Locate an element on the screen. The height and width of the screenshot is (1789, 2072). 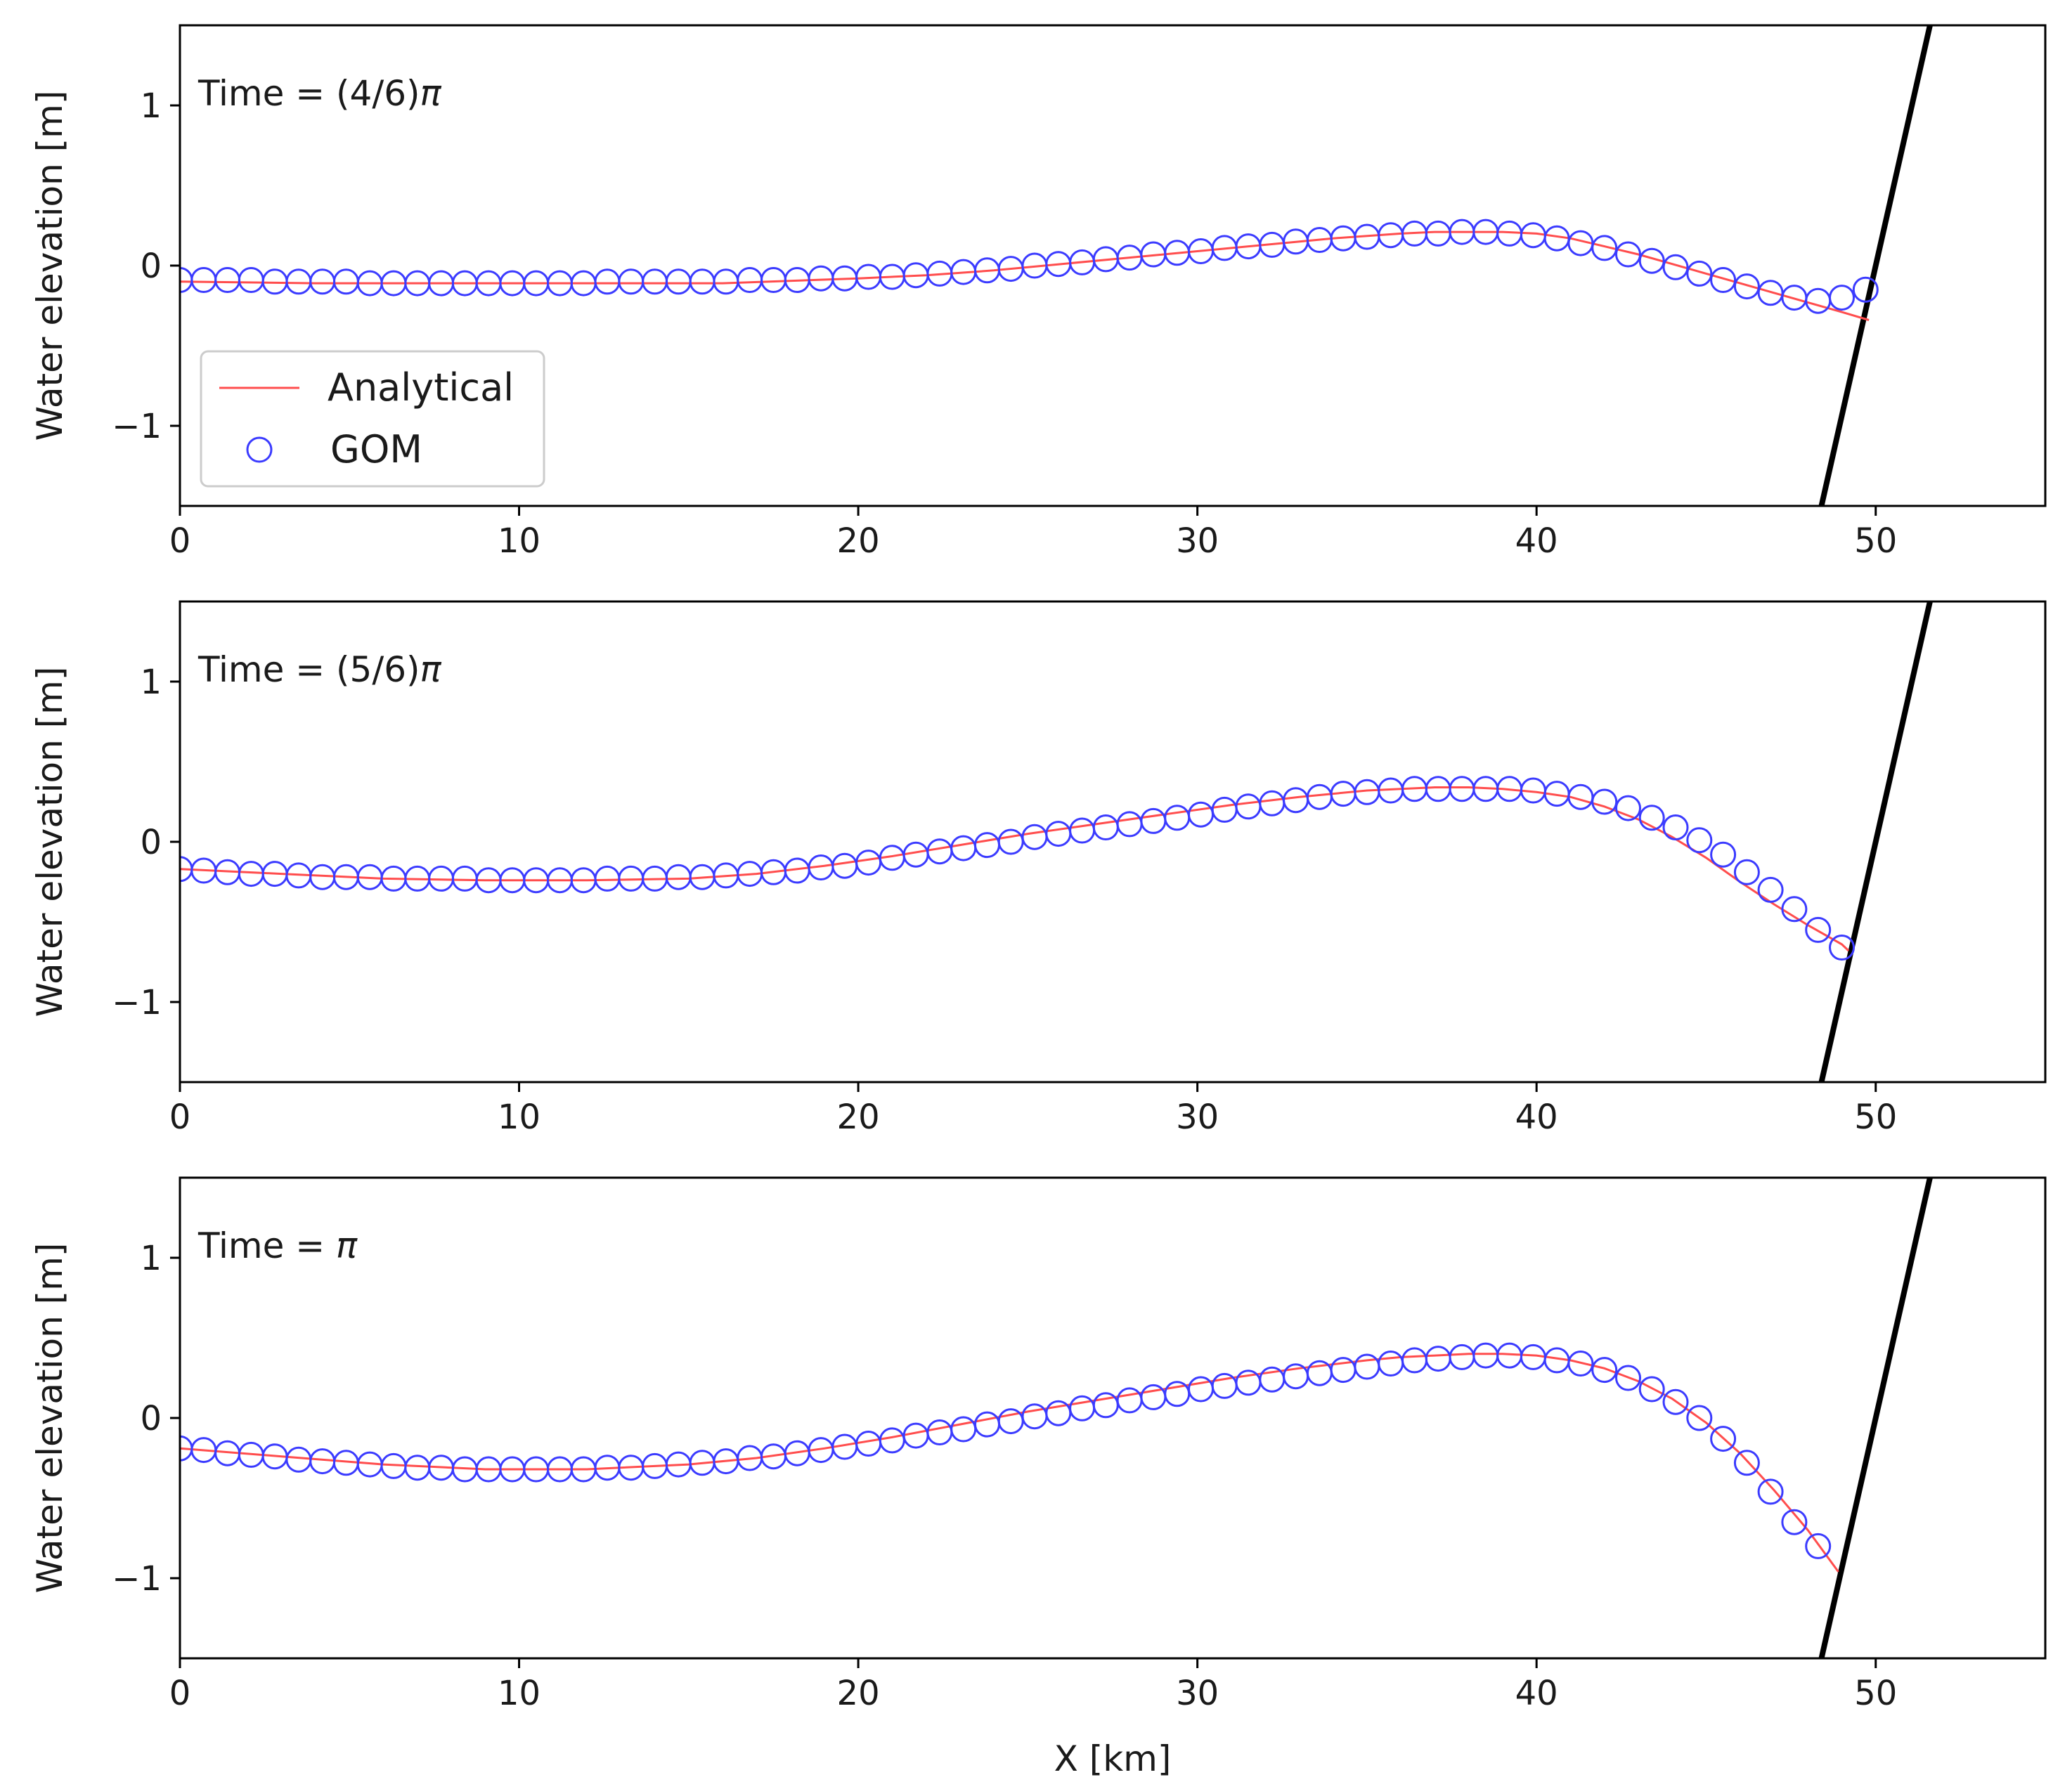
panel-1-x-tick-label: 50 is located at coordinates (1875, 541).